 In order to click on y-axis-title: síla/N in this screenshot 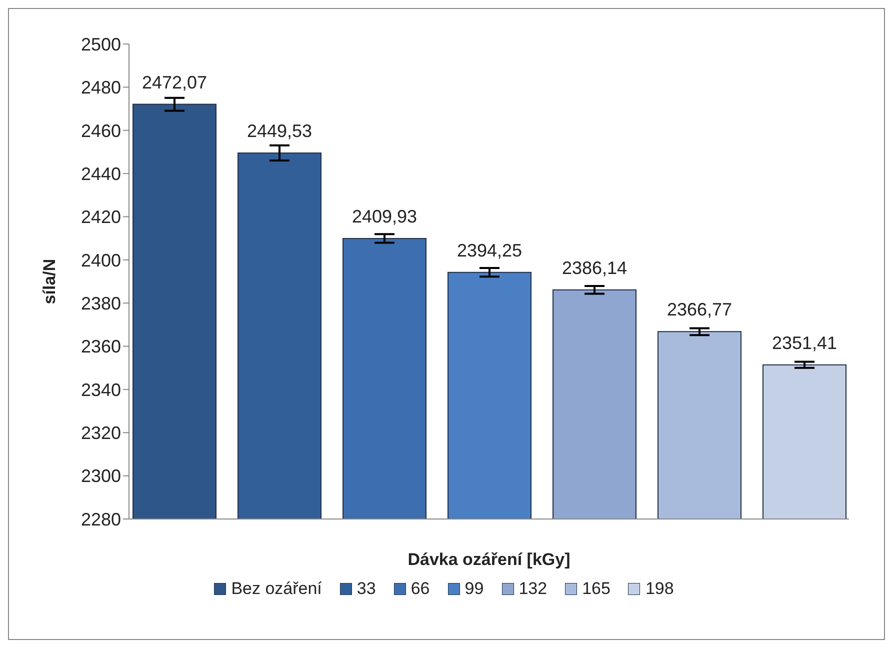, I will do `click(50, 281)`.